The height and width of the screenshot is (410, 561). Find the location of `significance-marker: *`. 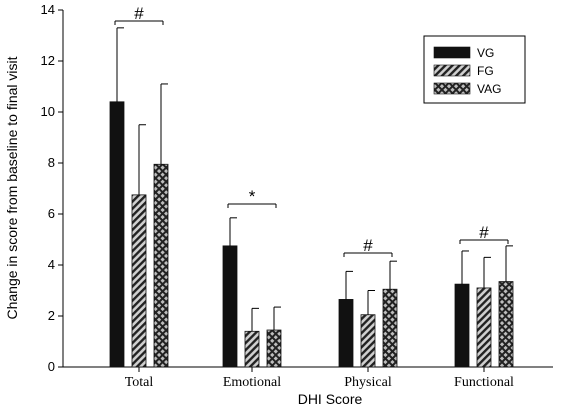

significance-marker: * is located at coordinates (252, 196).